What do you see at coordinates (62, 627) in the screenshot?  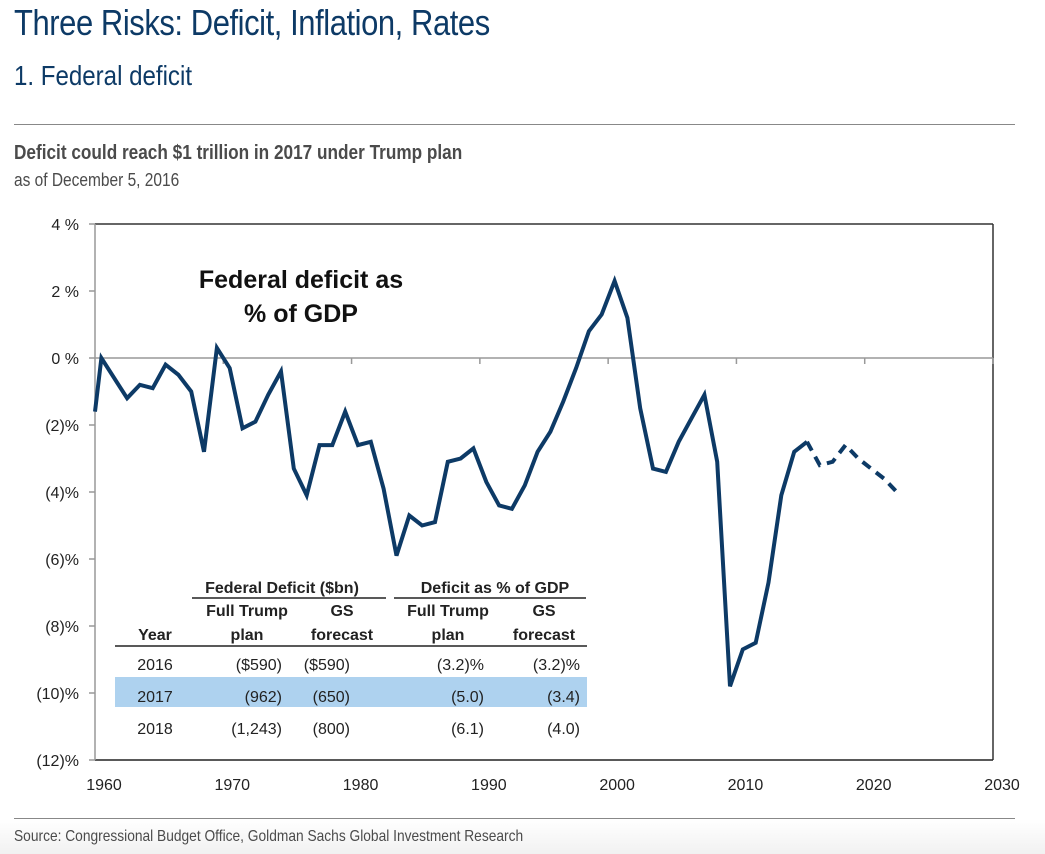 I see `y-tick-label: (8)%` at bounding box center [62, 627].